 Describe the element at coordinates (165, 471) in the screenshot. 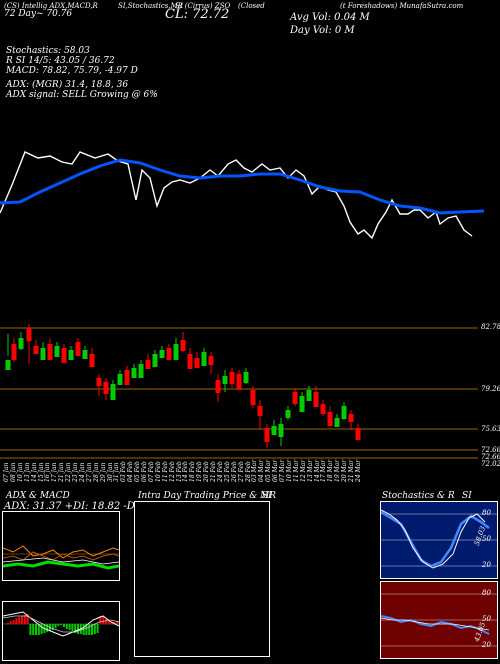

I see `date-label: 11 Feb` at that location.